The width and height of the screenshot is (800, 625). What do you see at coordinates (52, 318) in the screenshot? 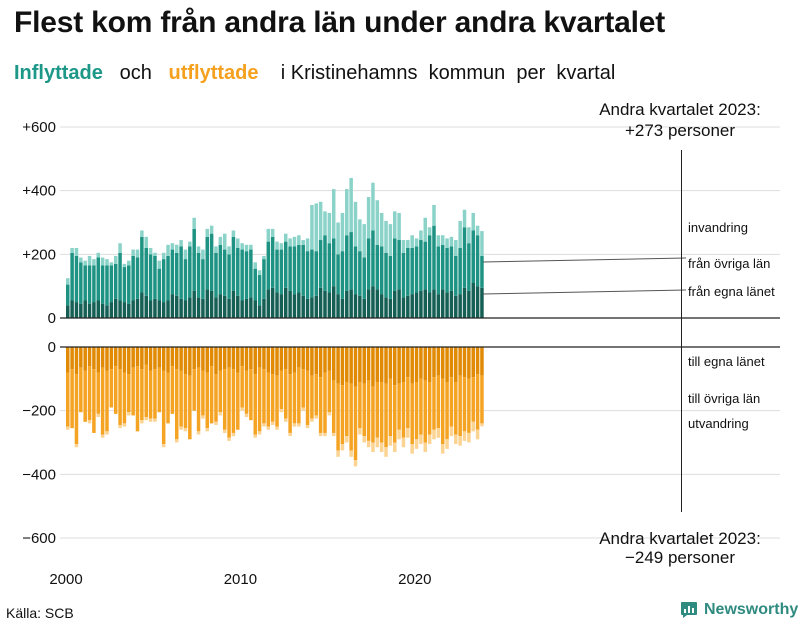
I see `y-tick-in: 0` at bounding box center [52, 318].